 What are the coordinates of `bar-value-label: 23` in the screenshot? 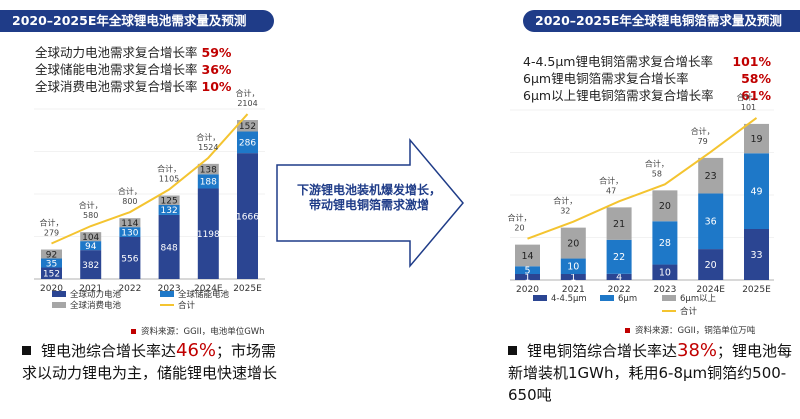 It's located at (711, 176).